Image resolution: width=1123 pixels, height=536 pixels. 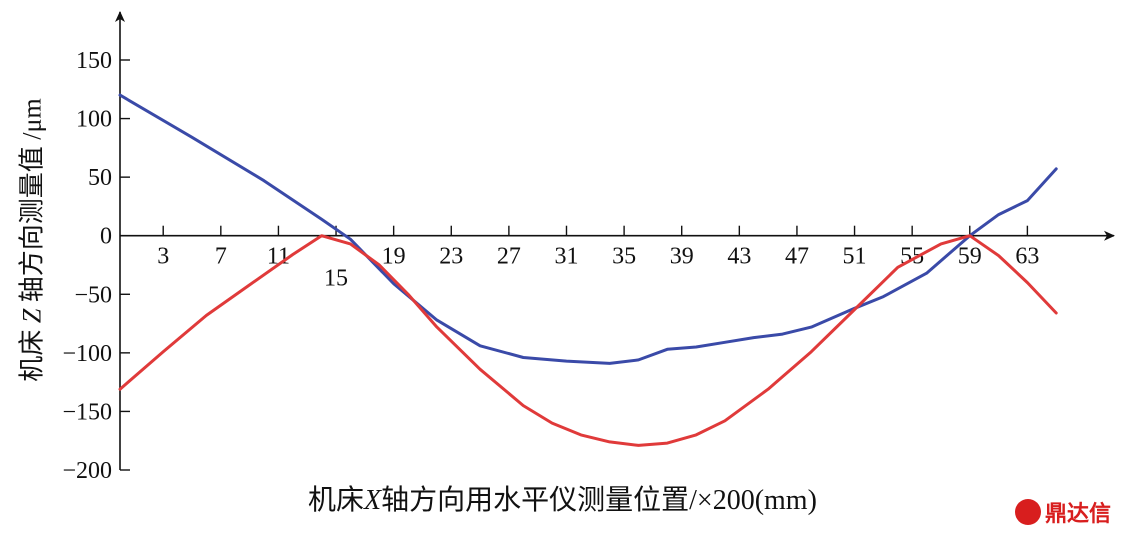 I want to click on x-axis-label: 机床X轴方向用水平仪测量位置/×200(mm), so click(x=562, y=498).